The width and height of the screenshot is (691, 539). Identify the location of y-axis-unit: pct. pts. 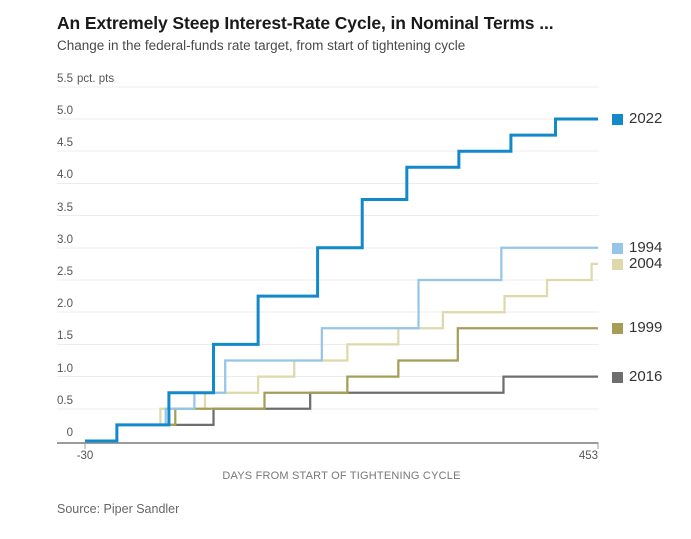
(96, 78).